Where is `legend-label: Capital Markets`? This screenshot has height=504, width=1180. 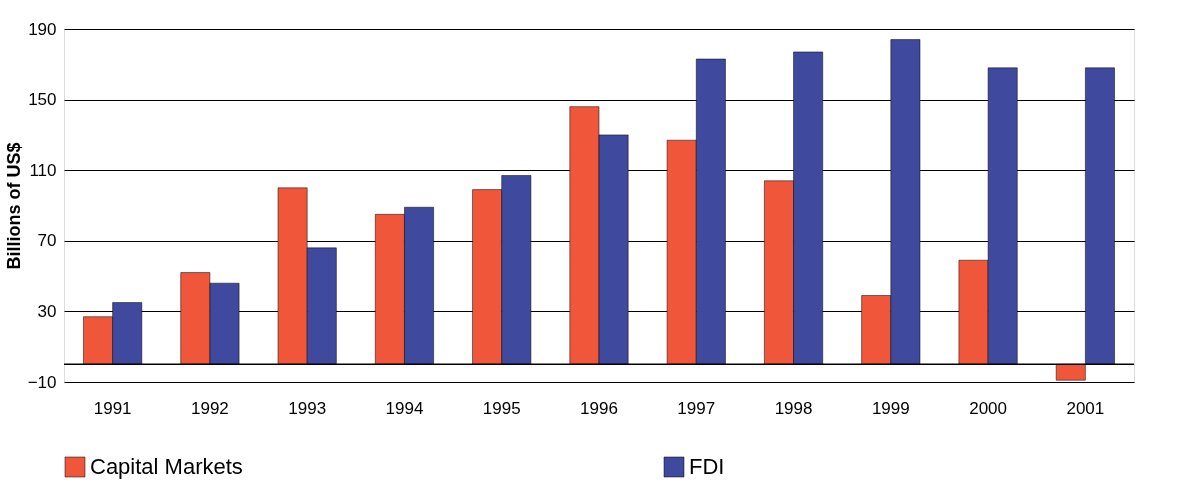
legend-label: Capital Markets is located at coordinates (166, 466).